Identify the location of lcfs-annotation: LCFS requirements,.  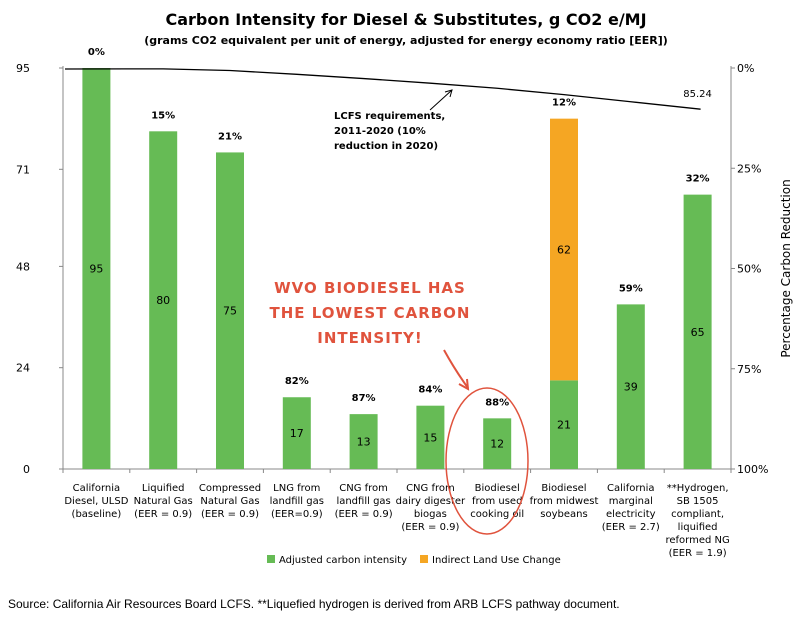
(389, 116).